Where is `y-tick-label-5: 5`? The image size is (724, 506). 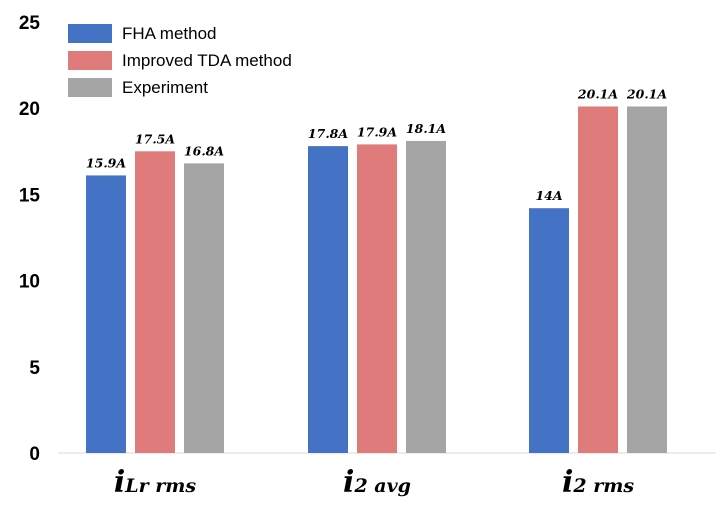 y-tick-label-5: 5 is located at coordinates (34, 368).